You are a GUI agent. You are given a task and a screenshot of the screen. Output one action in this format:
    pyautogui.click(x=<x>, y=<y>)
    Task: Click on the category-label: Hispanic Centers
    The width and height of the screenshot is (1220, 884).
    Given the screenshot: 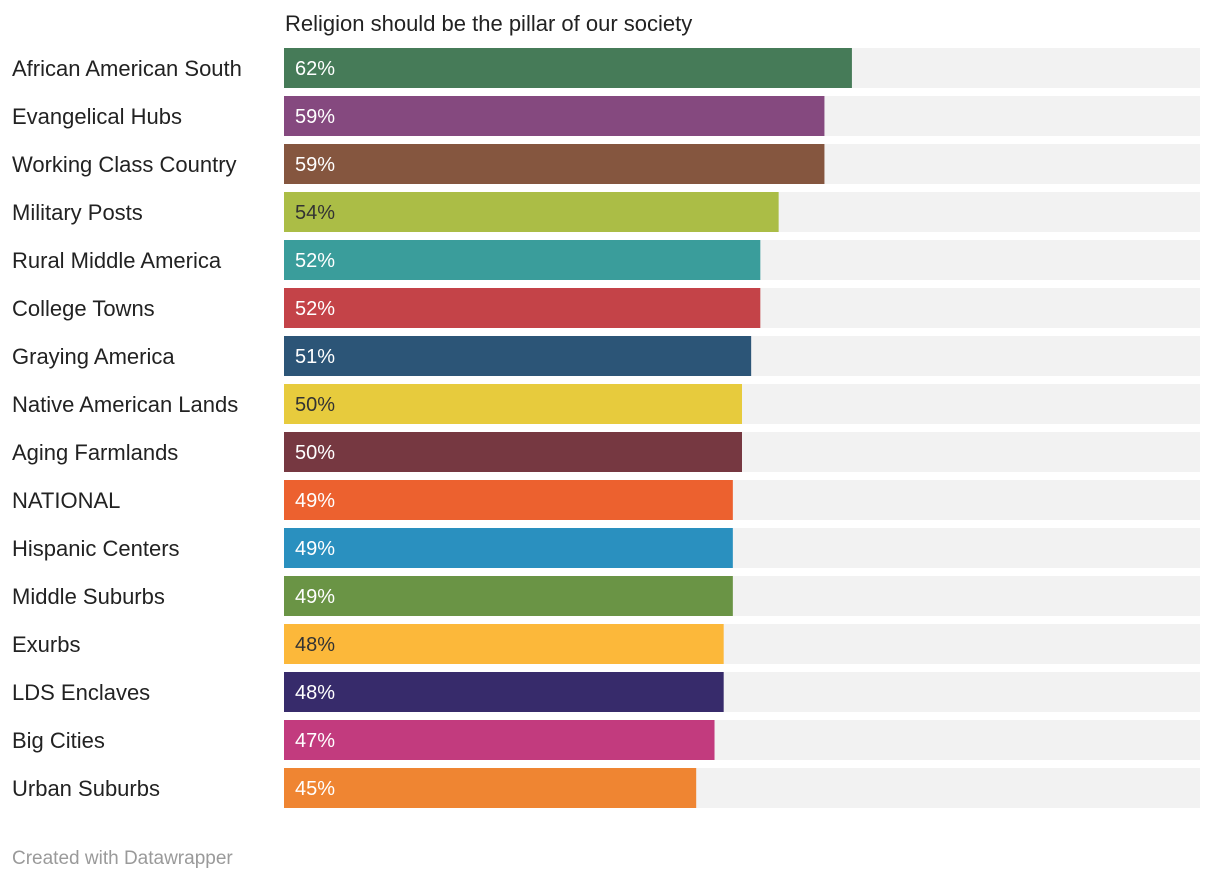 What is the action you would take?
    pyautogui.click(x=96, y=548)
    